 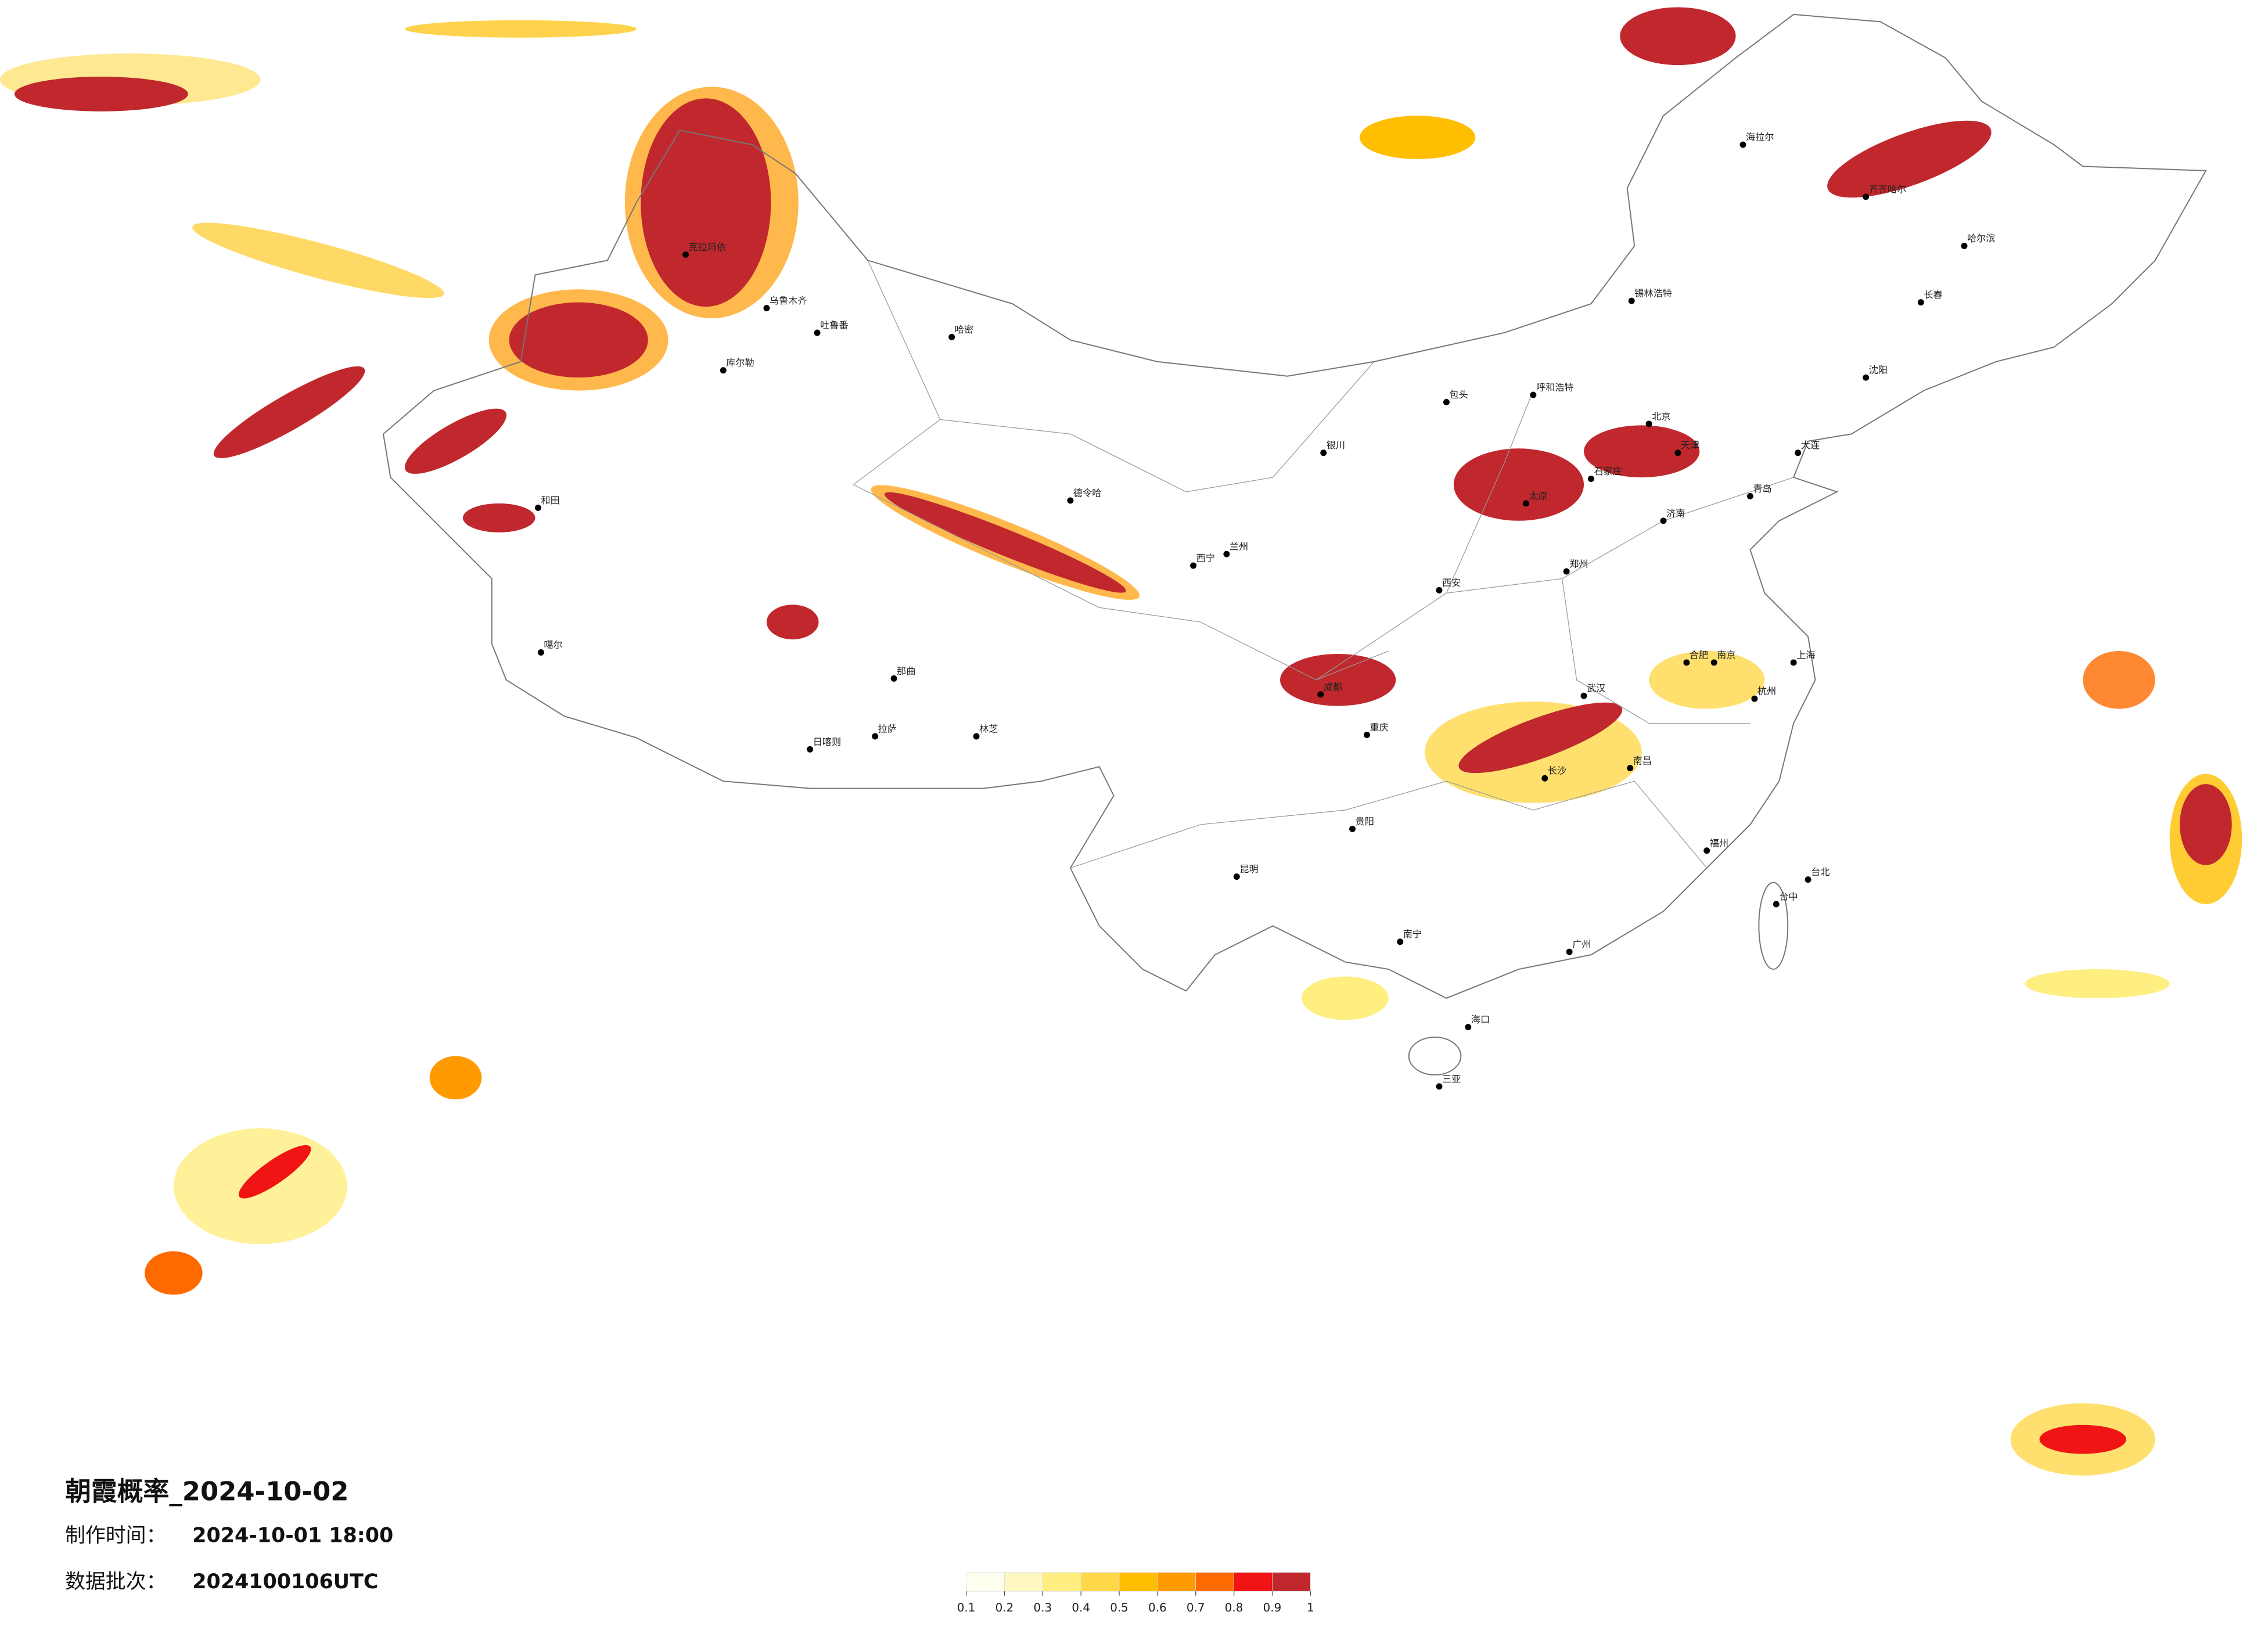 What do you see at coordinates (1365, 822) in the screenshot?
I see `city-label: 贵阳` at bounding box center [1365, 822].